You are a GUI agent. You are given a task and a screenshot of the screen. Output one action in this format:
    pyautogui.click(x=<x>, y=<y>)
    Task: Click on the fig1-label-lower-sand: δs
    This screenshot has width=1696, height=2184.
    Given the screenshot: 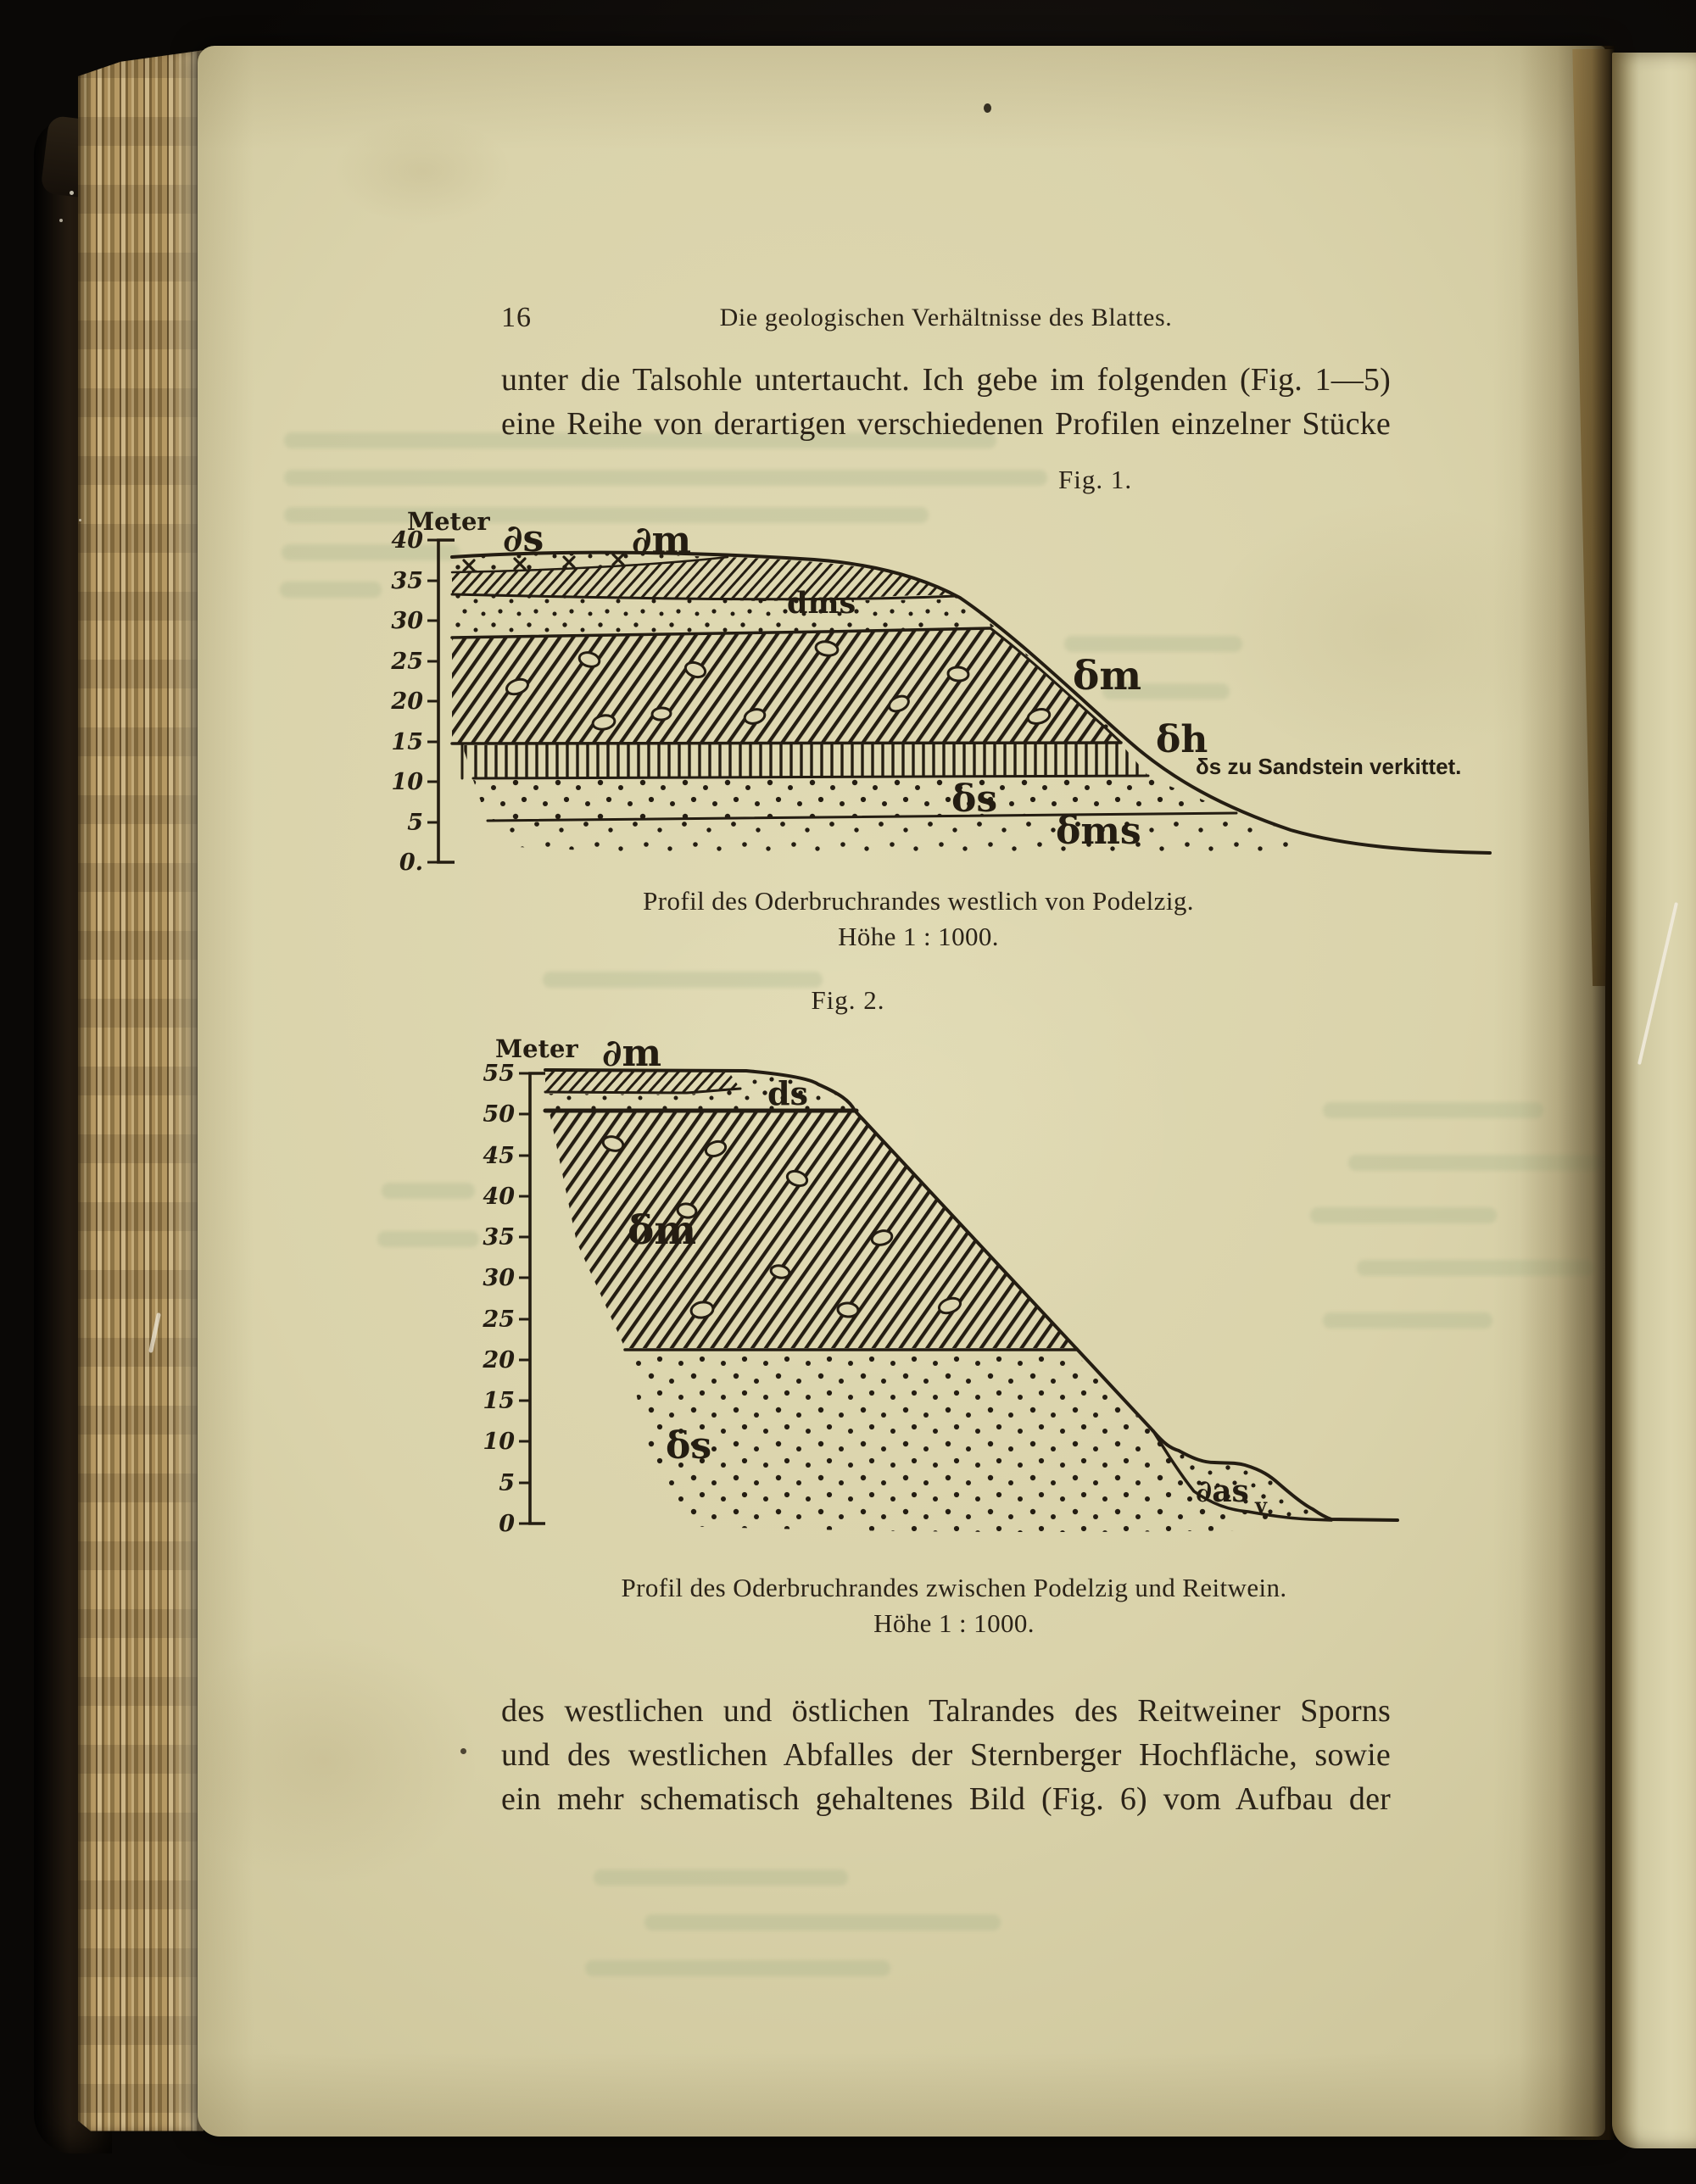 What is the action you would take?
    pyautogui.click(x=974, y=799)
    